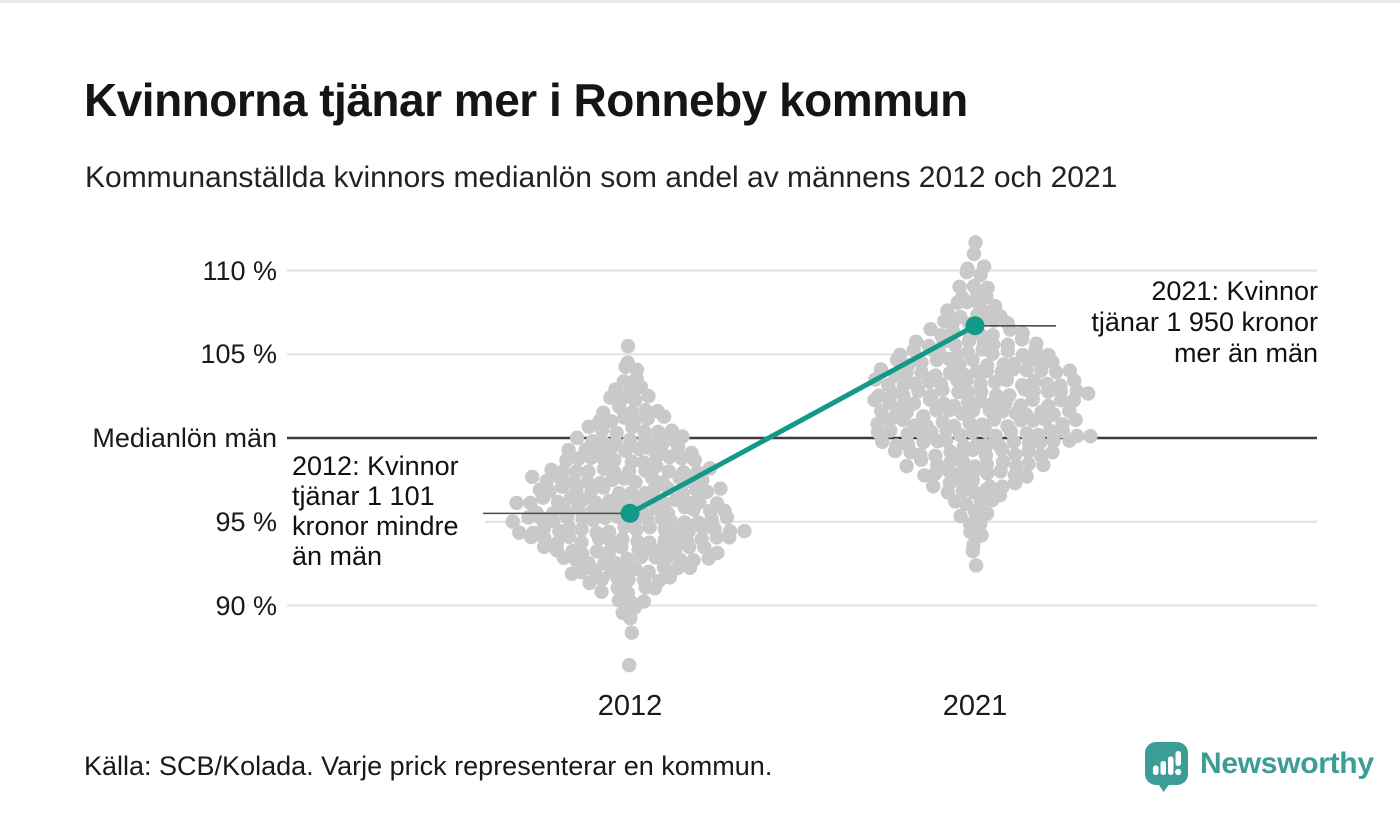 Image resolution: width=1400 pixels, height=840 pixels. Describe the element at coordinates (975, 706) in the screenshot. I see `x-tick-label-2021: 2021` at that location.